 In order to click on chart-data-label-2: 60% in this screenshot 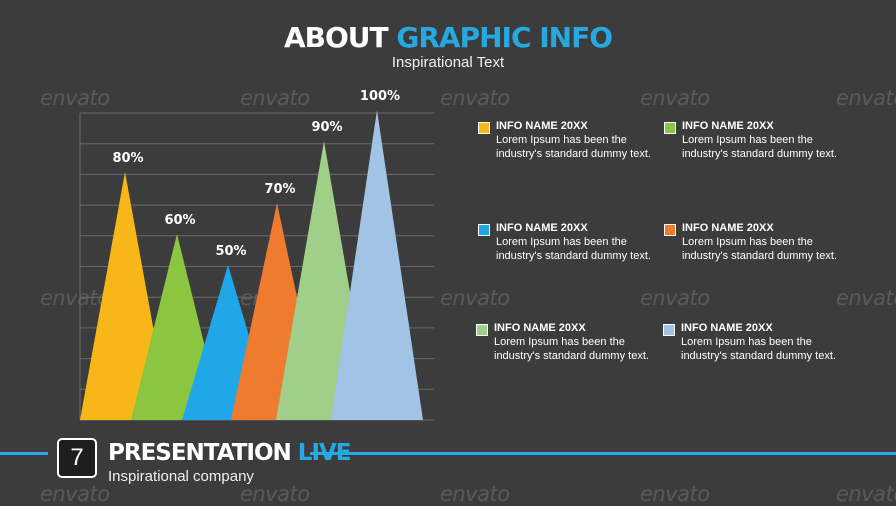, I will do `click(179, 220)`.